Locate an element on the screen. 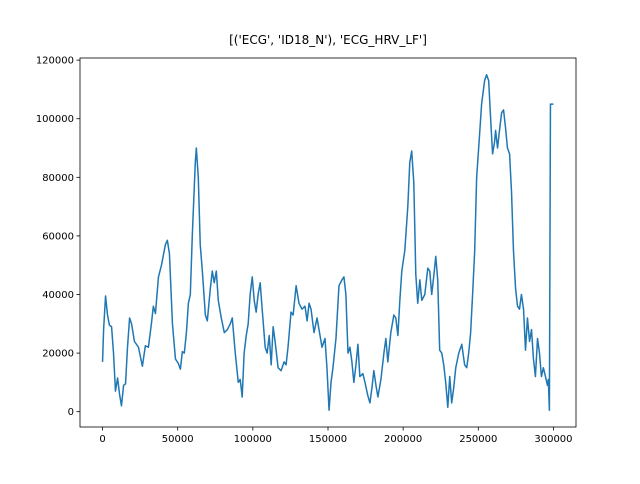 This screenshot has width=640, height=484. y-tick-label: 20000 is located at coordinates (58, 354).